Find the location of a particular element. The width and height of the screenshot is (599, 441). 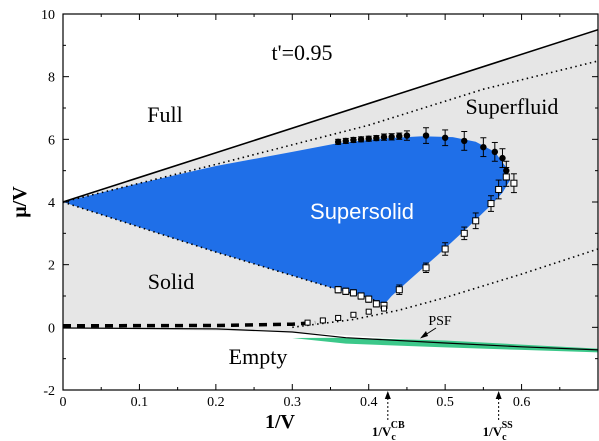

region-label-supersolid: Supersolid is located at coordinates (362, 211).